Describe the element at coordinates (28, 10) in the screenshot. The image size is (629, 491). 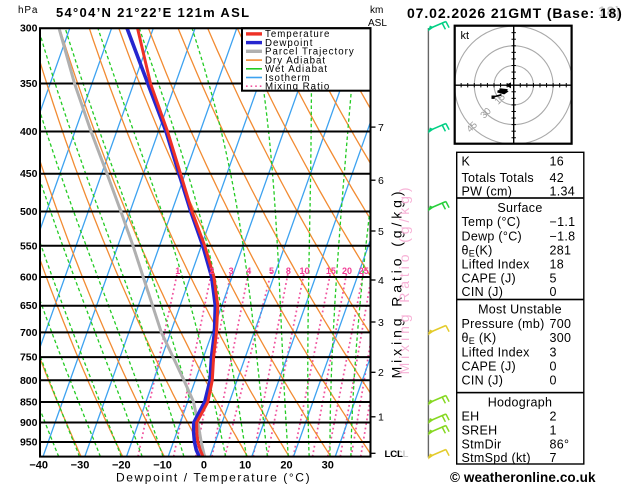
I see `svg-text: hPa` at that location.